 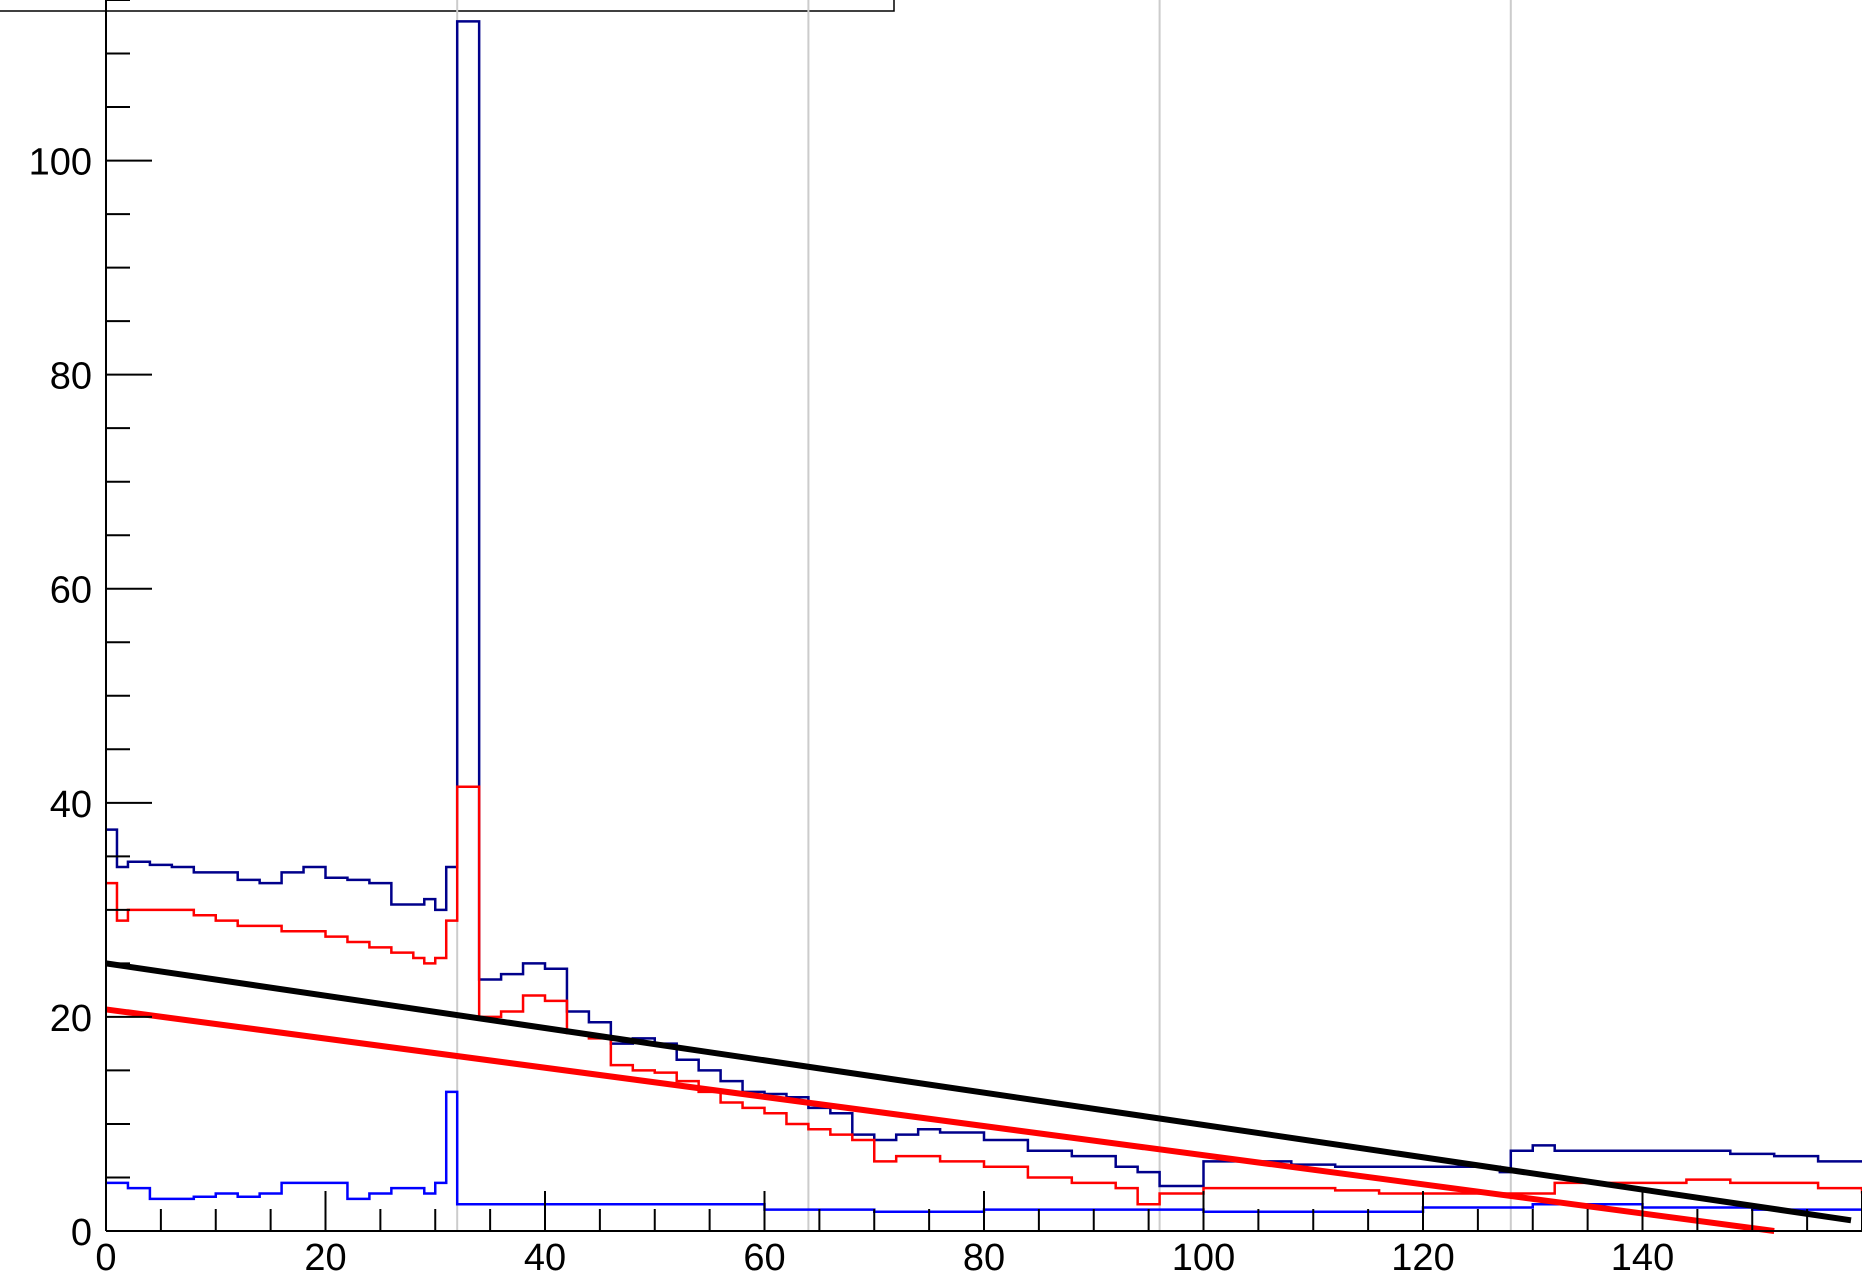 What do you see at coordinates (545, 1257) in the screenshot?
I see `x-tick-label: 40` at bounding box center [545, 1257].